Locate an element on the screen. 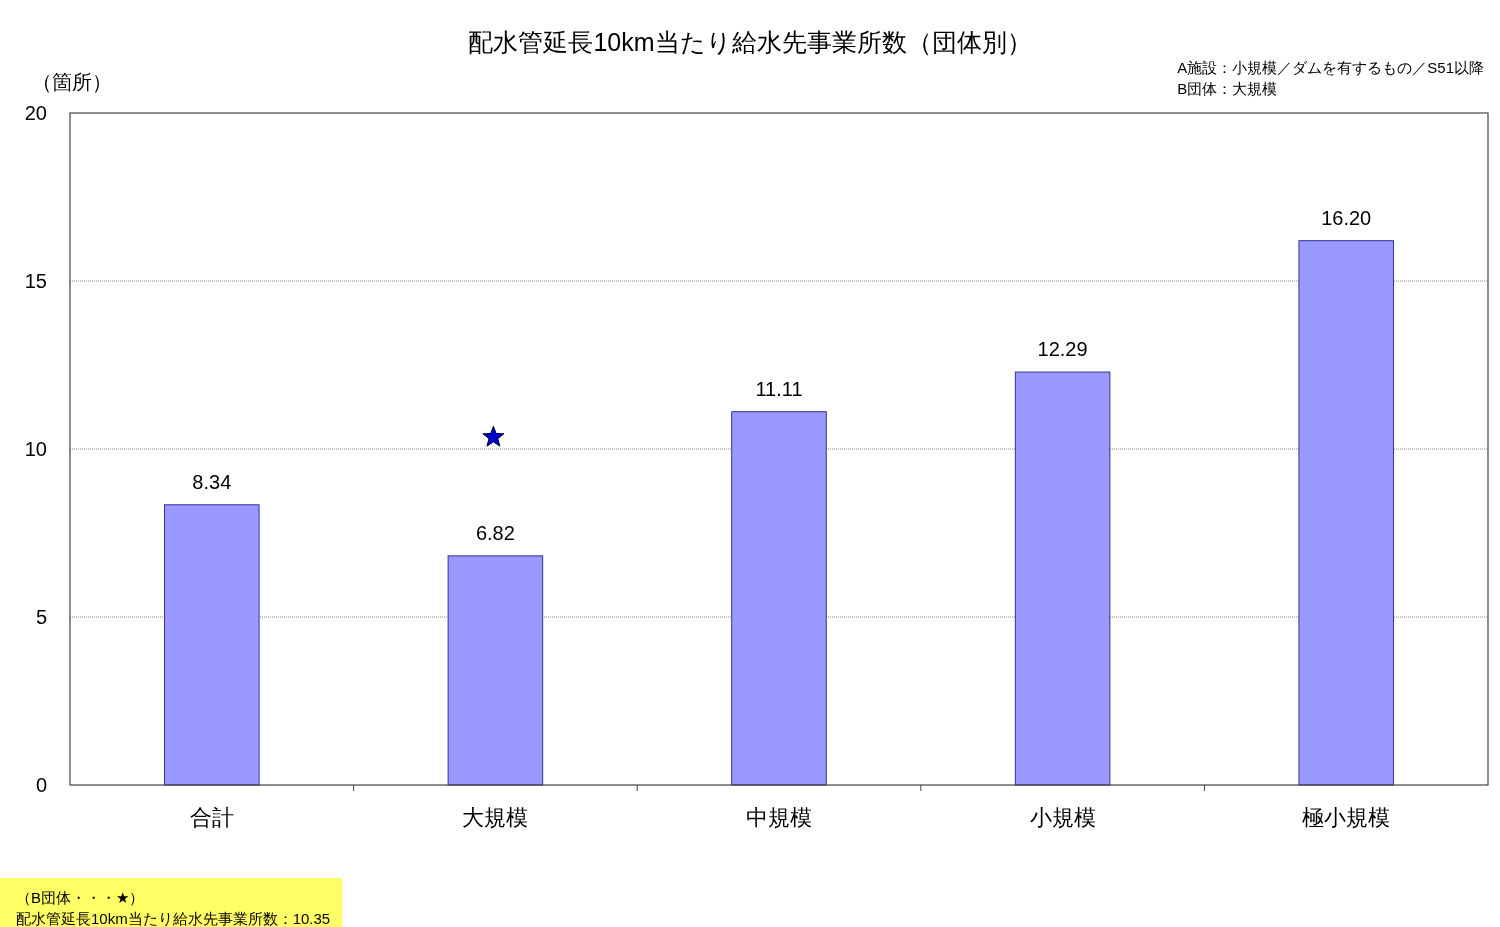 The width and height of the screenshot is (1500, 927). text: A施設：小規模／ダムを有するもの／S51以降 is located at coordinates (1330, 67).